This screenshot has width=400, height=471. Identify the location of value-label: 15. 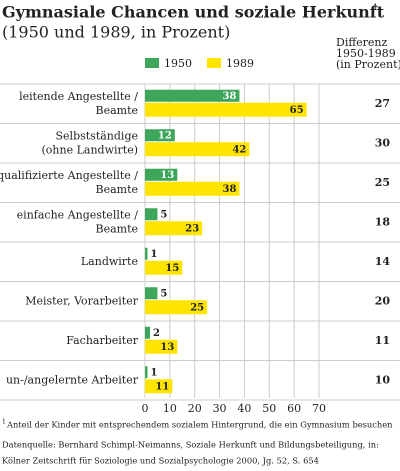
(172, 268).